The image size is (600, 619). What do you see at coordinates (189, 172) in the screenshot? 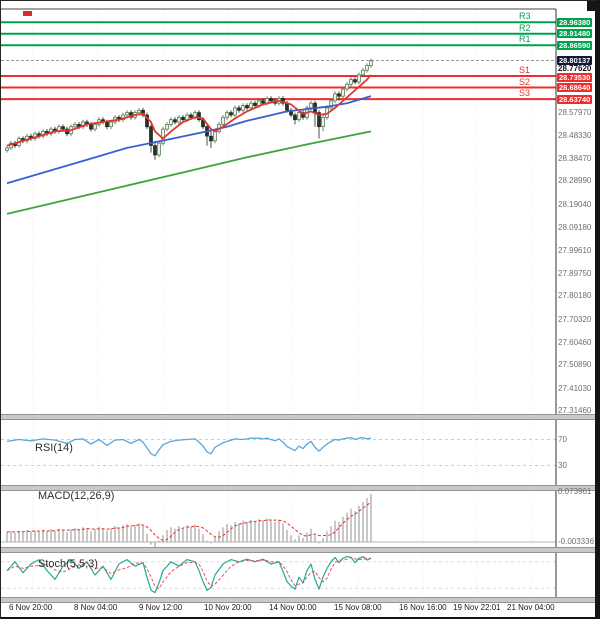
I see `ma-slow-line` at bounding box center [189, 172].